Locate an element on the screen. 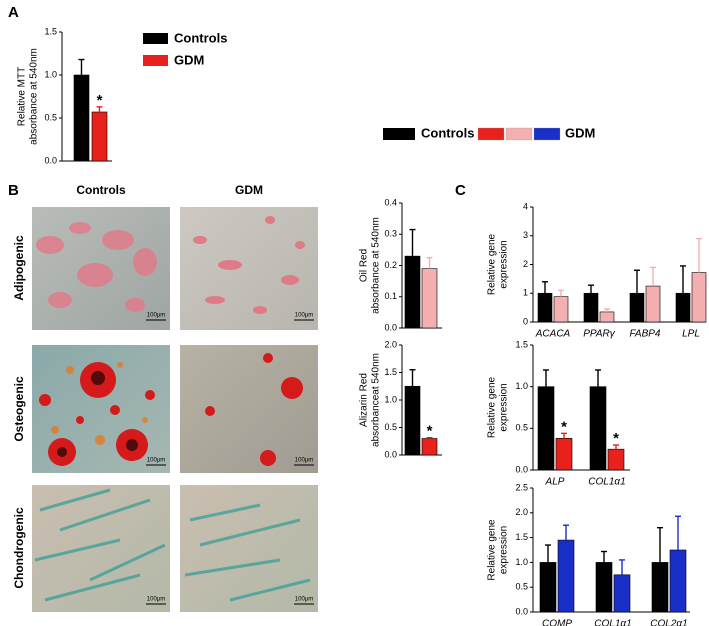 Image resolution: width=709 pixels, height=626 pixels. scale-bars: 100μm 100μm 100μm 100μm 100μm 100μm is located at coordinates (230, 459).